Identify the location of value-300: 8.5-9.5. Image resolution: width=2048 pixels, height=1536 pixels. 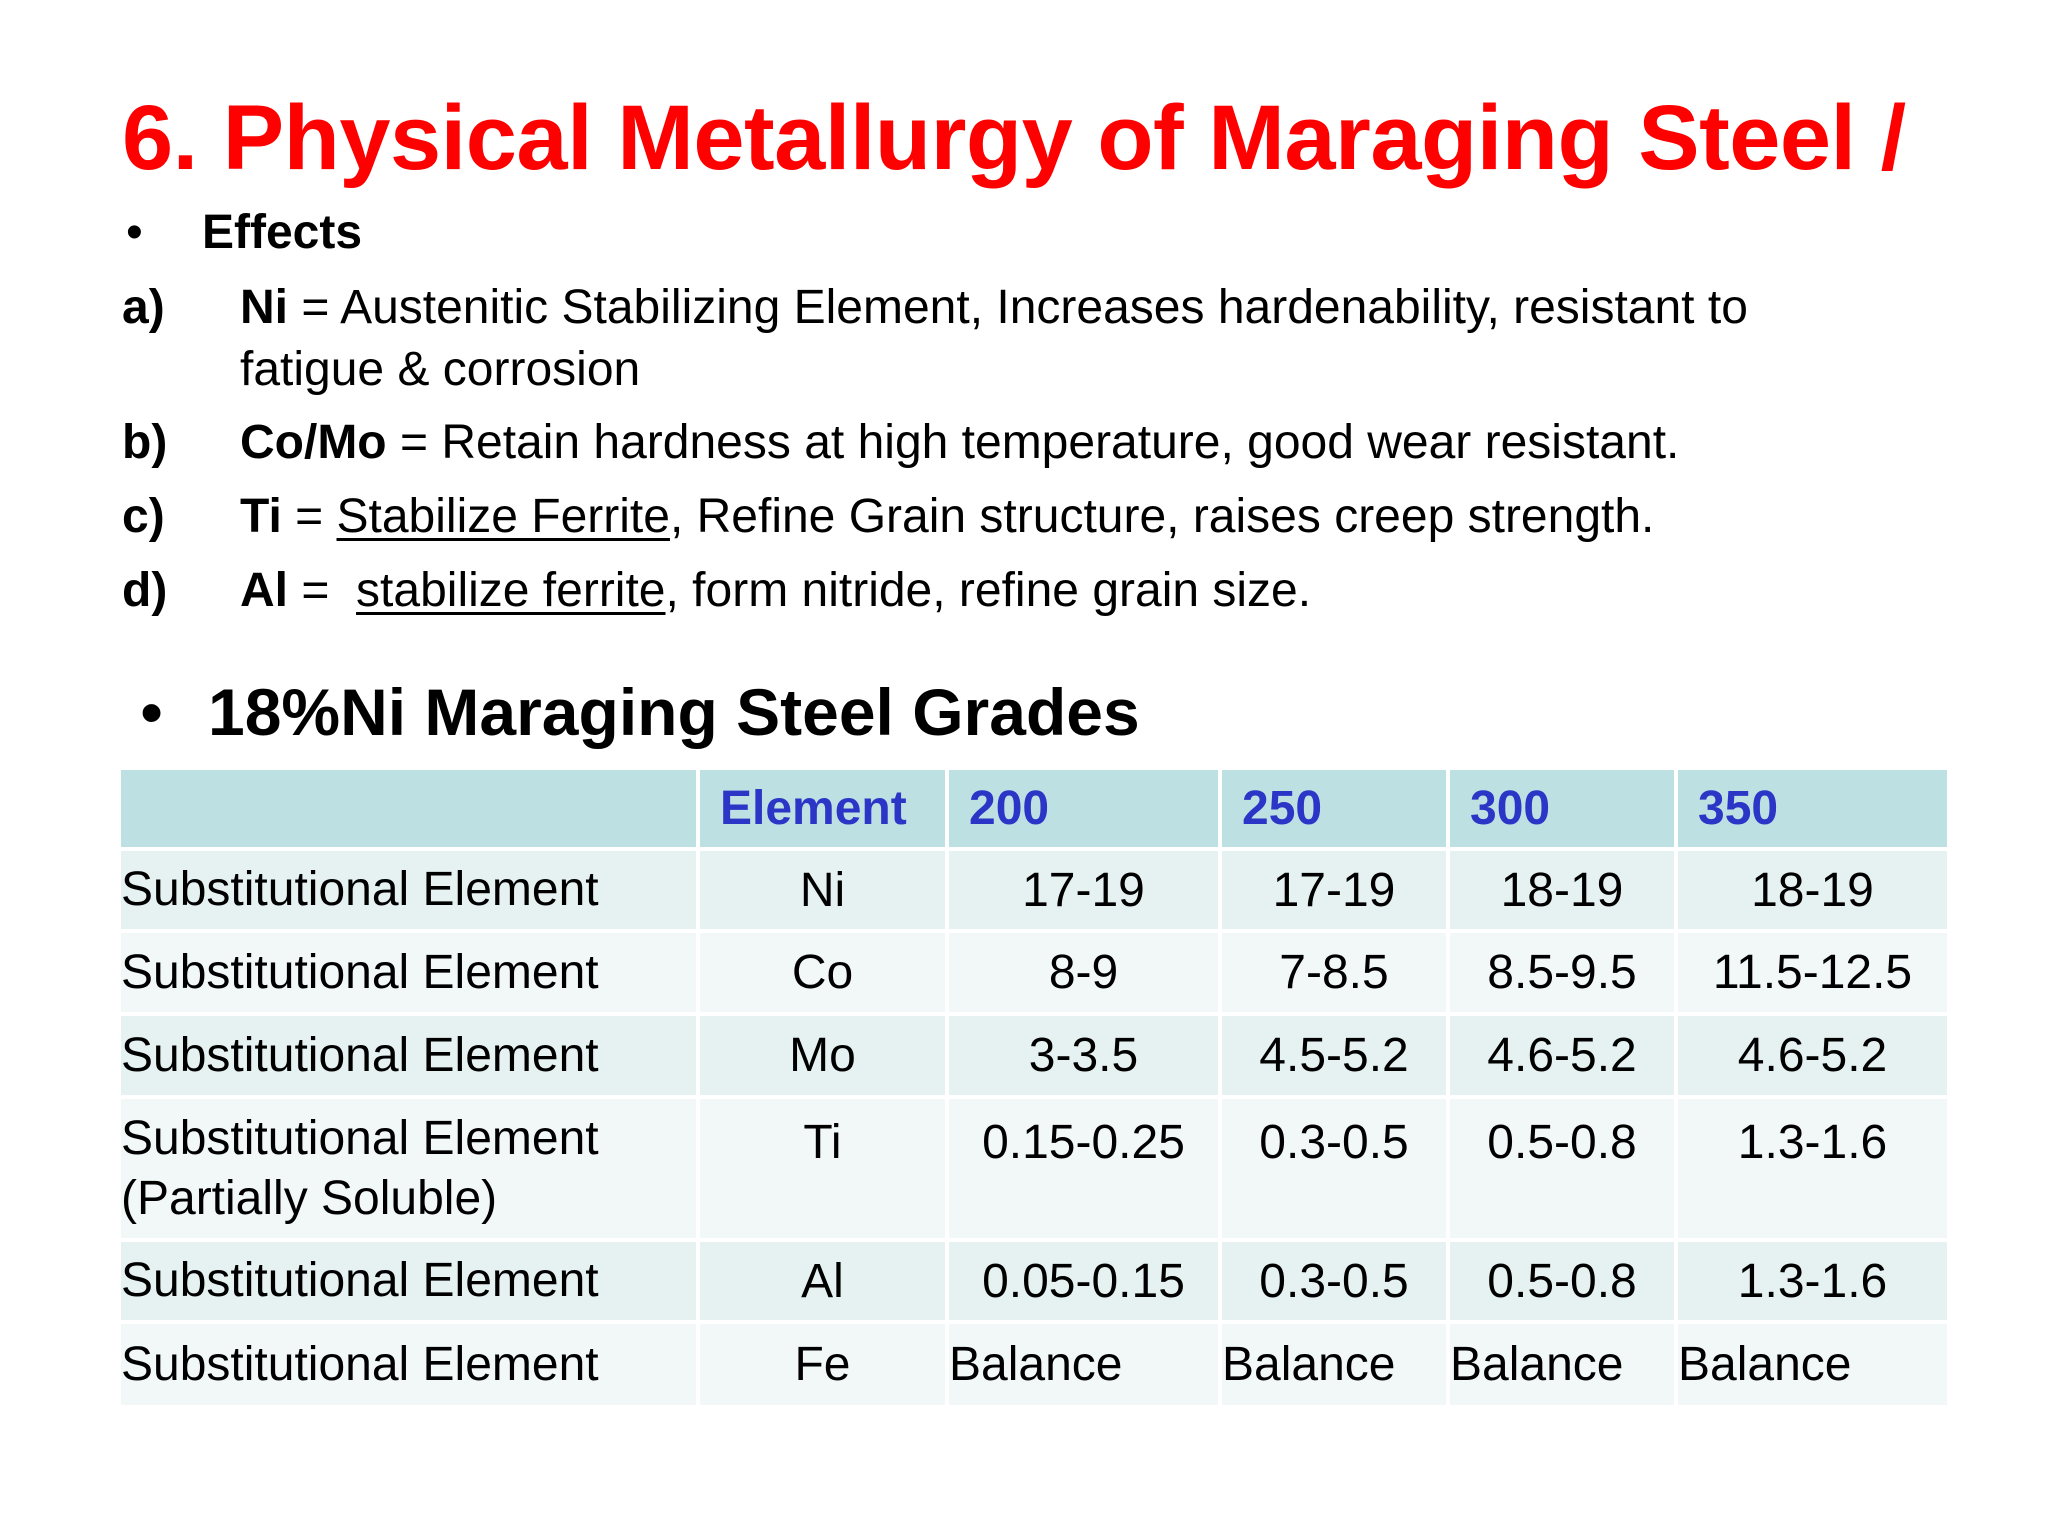
(1562, 972).